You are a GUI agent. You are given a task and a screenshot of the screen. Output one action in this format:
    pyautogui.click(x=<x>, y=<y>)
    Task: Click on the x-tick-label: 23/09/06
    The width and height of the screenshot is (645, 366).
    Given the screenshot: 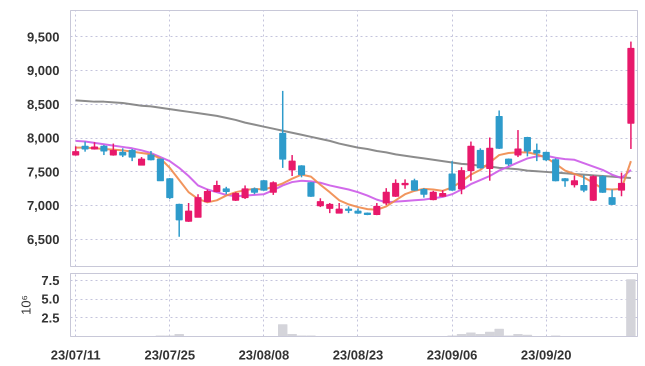 What is the action you would take?
    pyautogui.click(x=452, y=355)
    